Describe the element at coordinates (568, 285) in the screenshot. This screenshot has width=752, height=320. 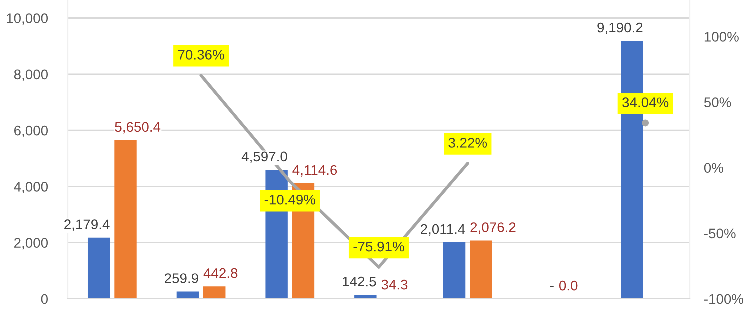
I see `data-label: 0.0` at that location.